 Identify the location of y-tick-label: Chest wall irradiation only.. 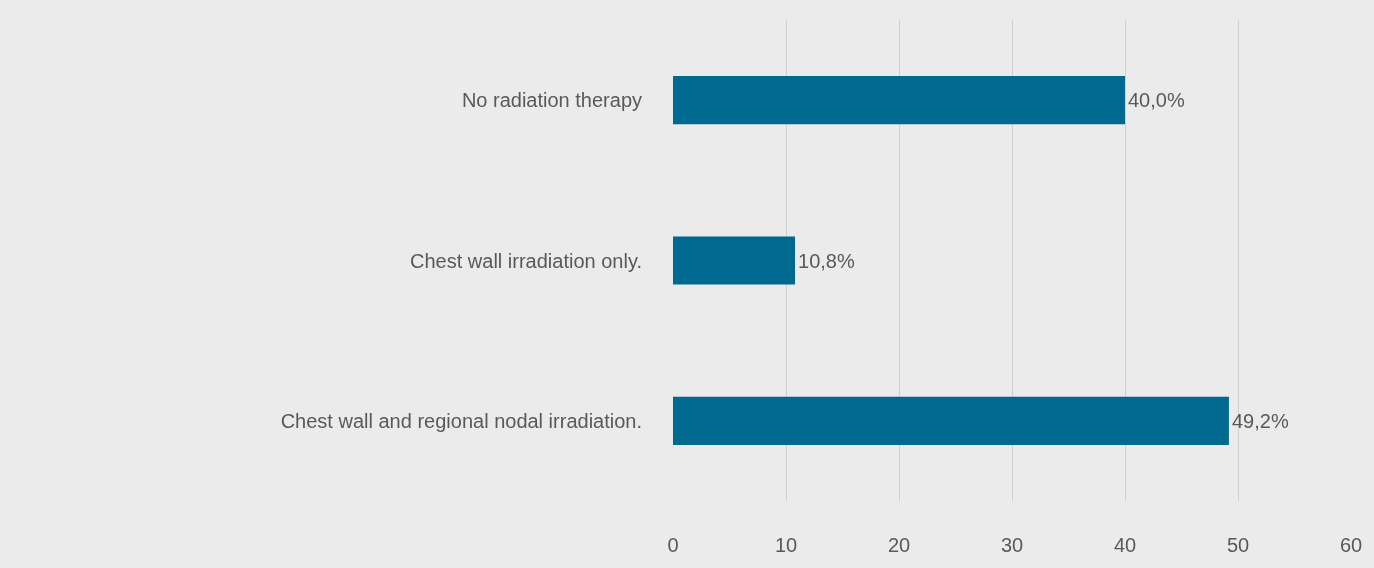
(526, 260).